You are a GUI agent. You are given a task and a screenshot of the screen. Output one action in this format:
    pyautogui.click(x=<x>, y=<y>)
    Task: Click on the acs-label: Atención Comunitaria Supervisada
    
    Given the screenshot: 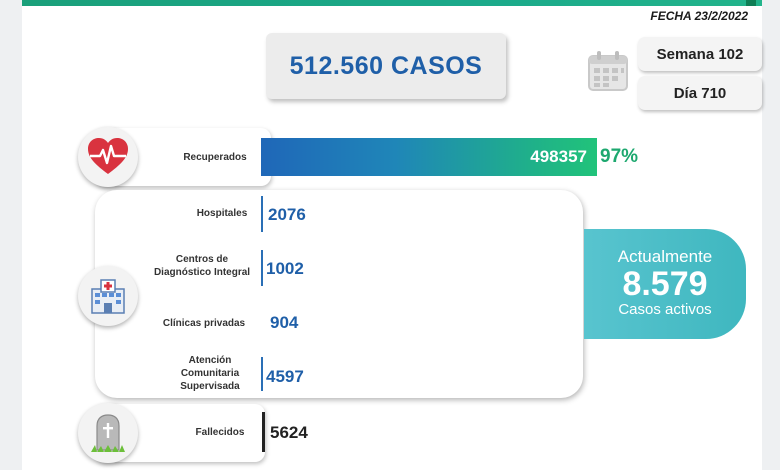 What is the action you would take?
    pyautogui.click(x=210, y=373)
    